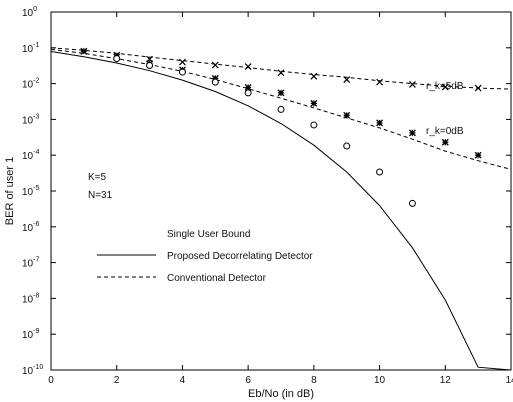  What do you see at coordinates (36, 295) in the screenshot?
I see `y-tick-exponent: -8` at bounding box center [36, 295].